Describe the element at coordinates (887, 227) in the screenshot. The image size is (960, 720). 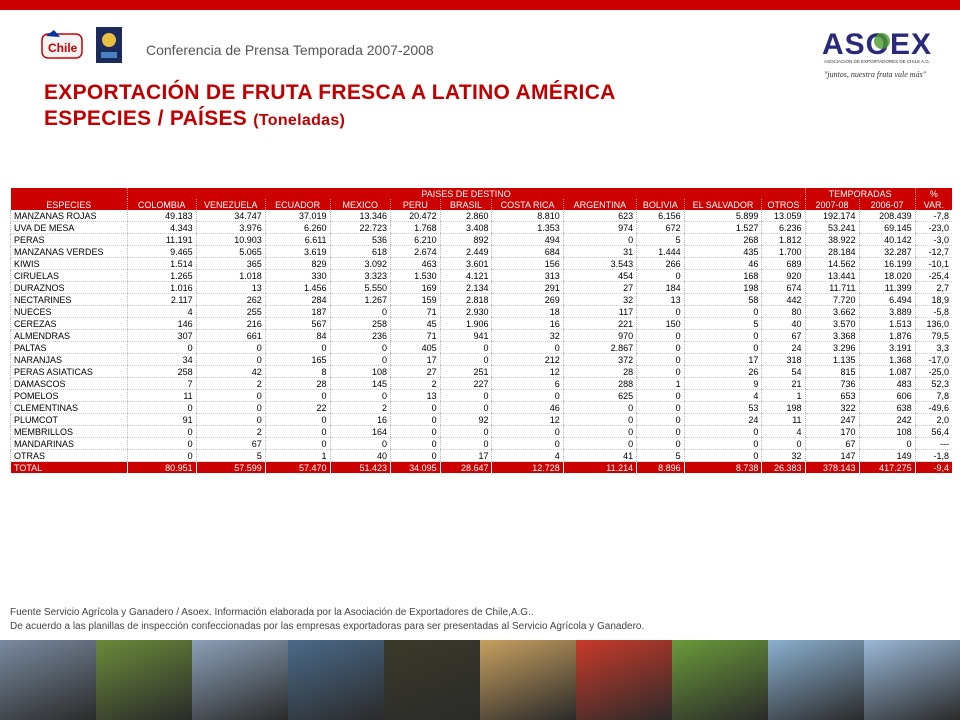
I see `value-cell: 69.145` at that location.